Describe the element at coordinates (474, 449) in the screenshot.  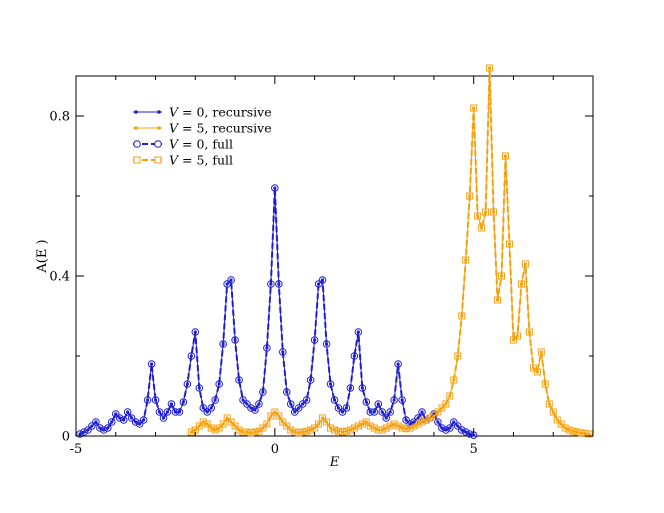
I see `x-tick-label: 5` at that location.